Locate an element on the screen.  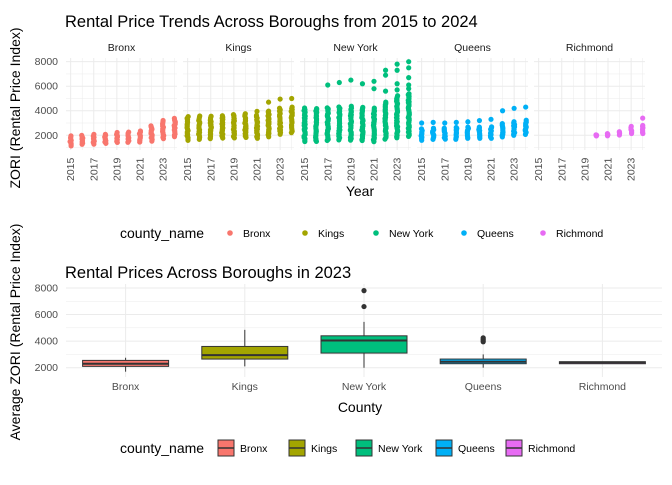
facet-strip-label: Bronx is located at coordinates (122, 48).